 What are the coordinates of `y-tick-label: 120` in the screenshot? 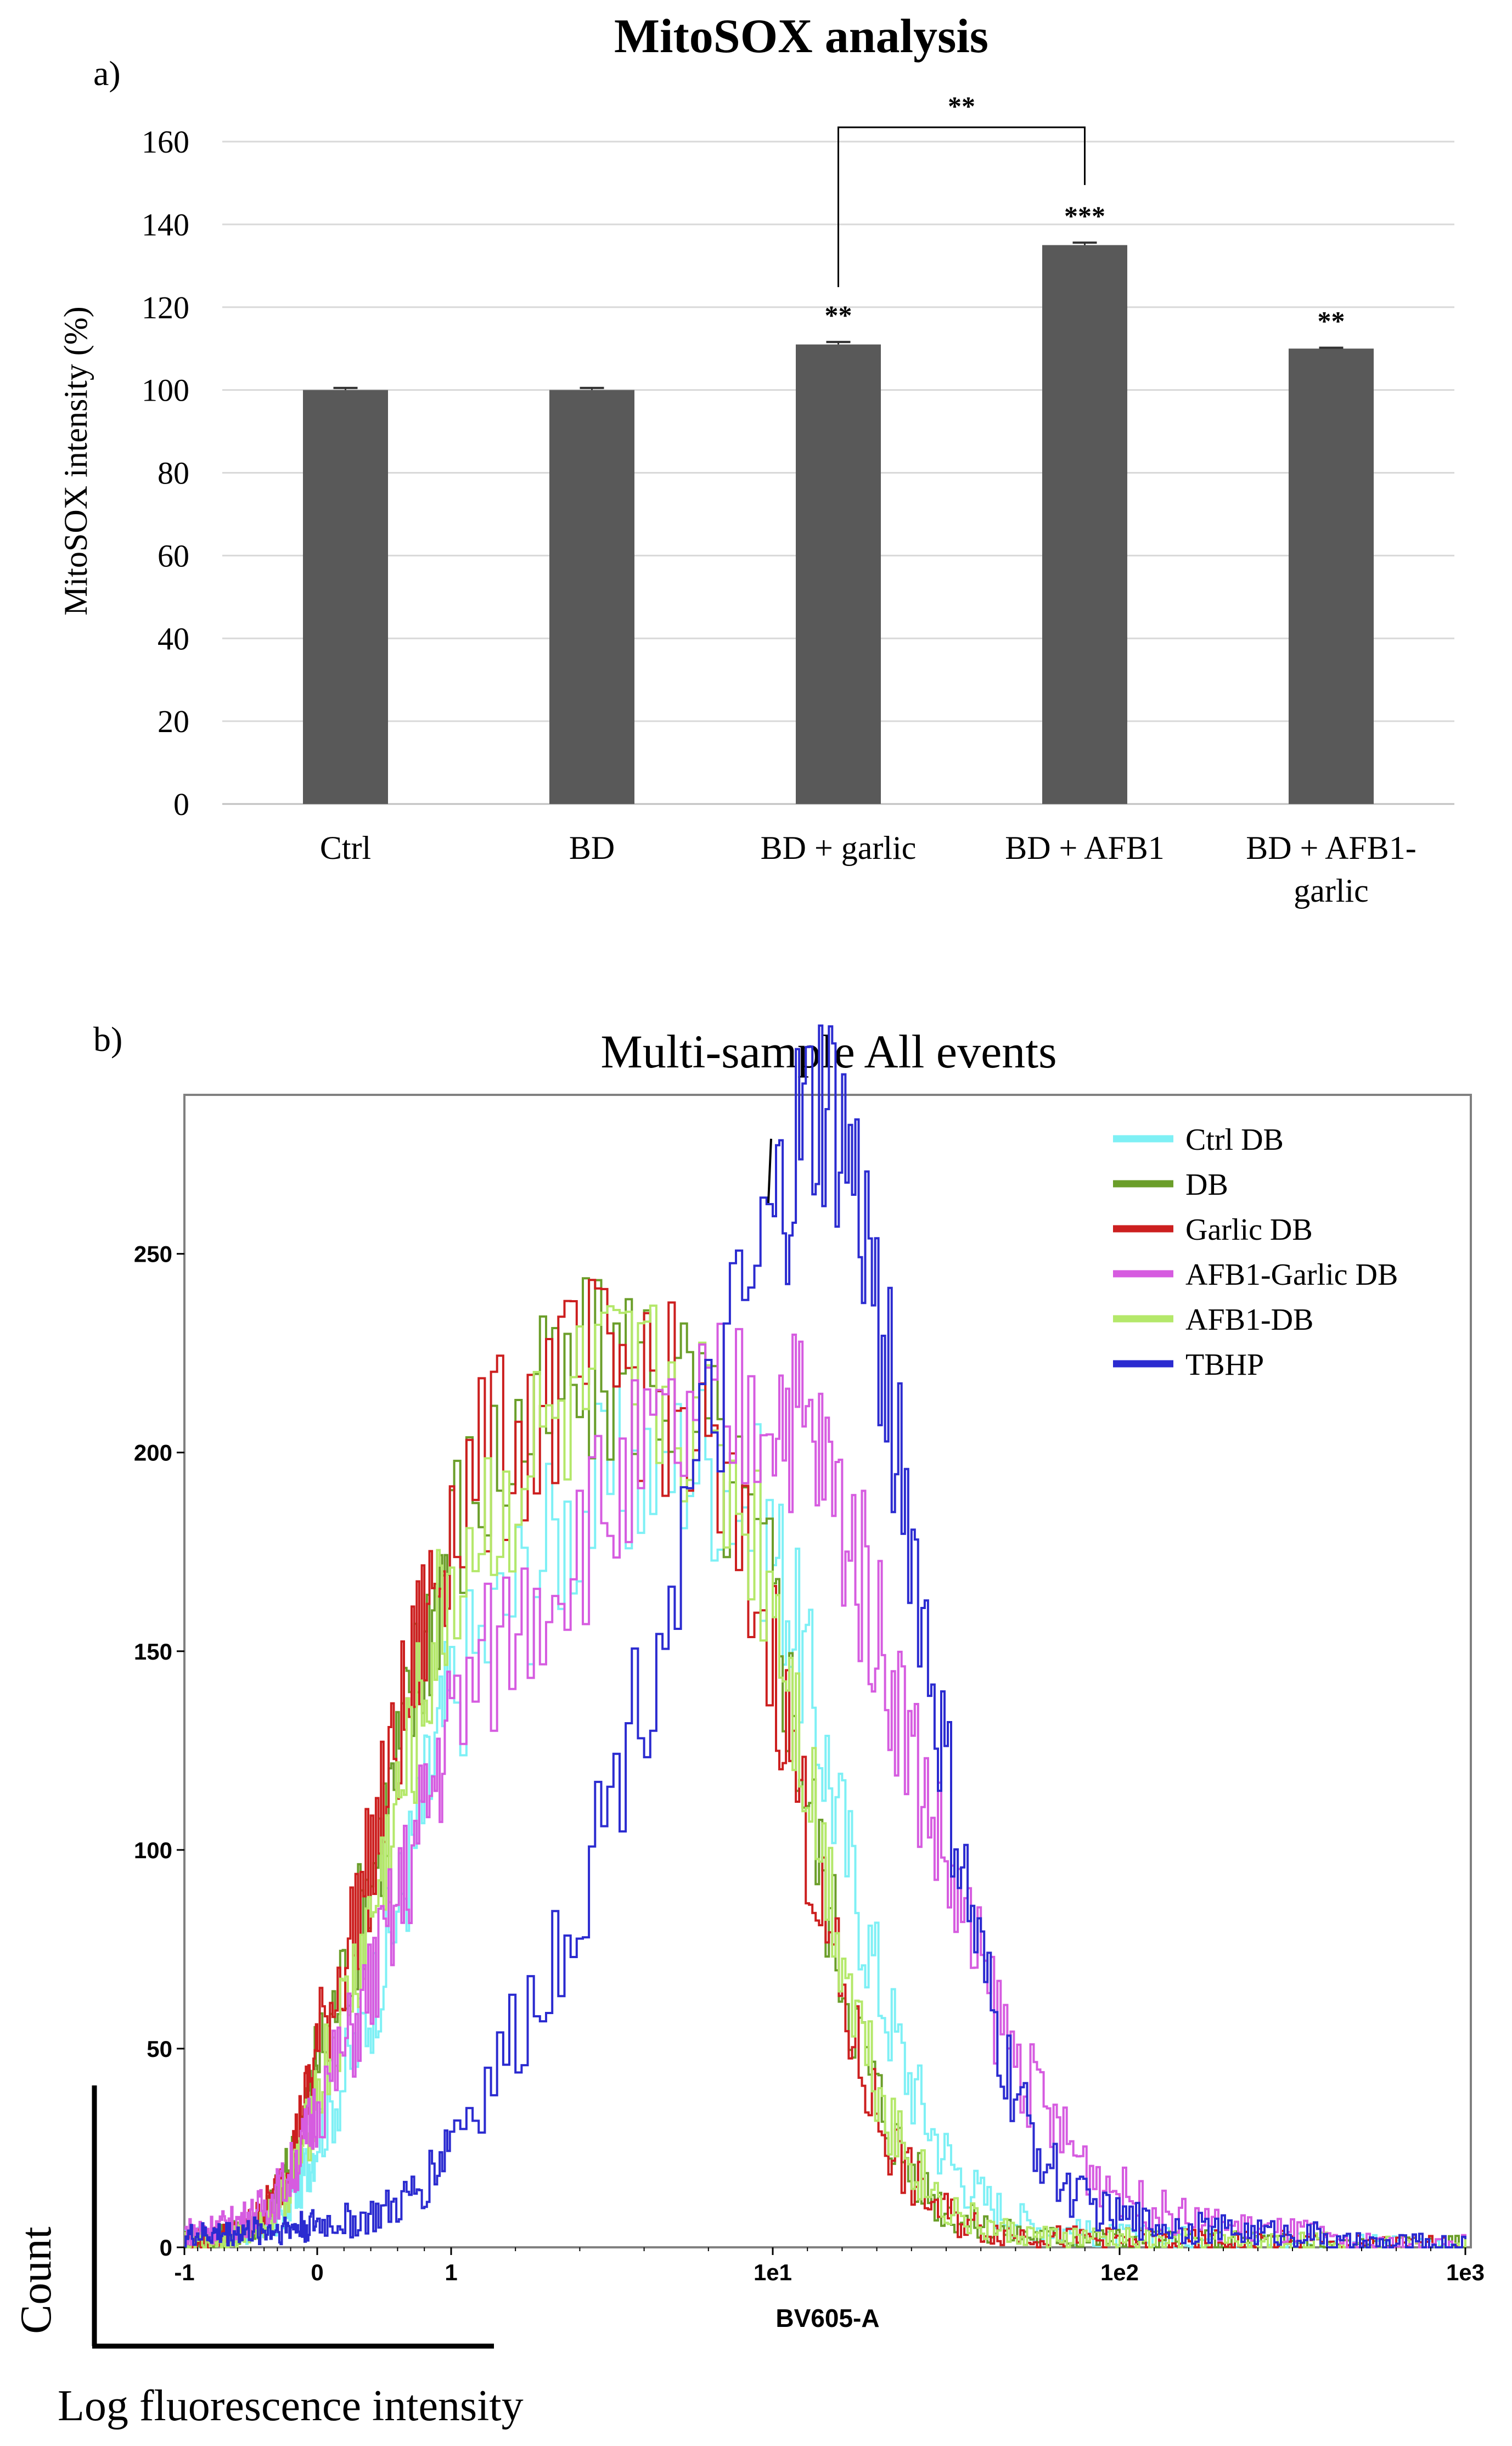 It's located at (165, 307).